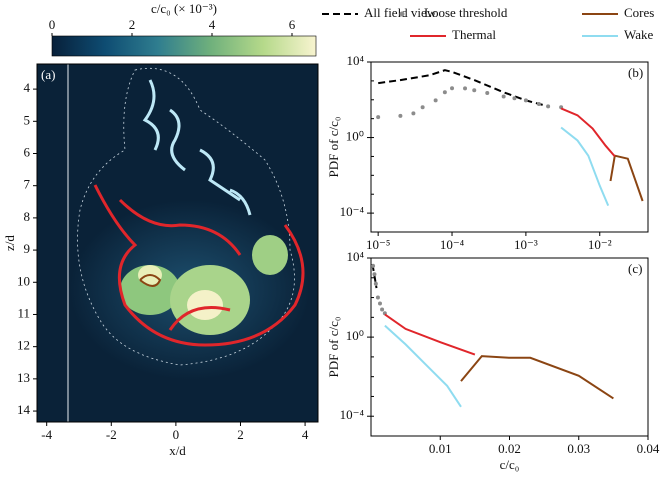 The height and width of the screenshot is (479, 662). Describe the element at coordinates (402, 14) in the screenshot. I see `legend-swatch` at that location.